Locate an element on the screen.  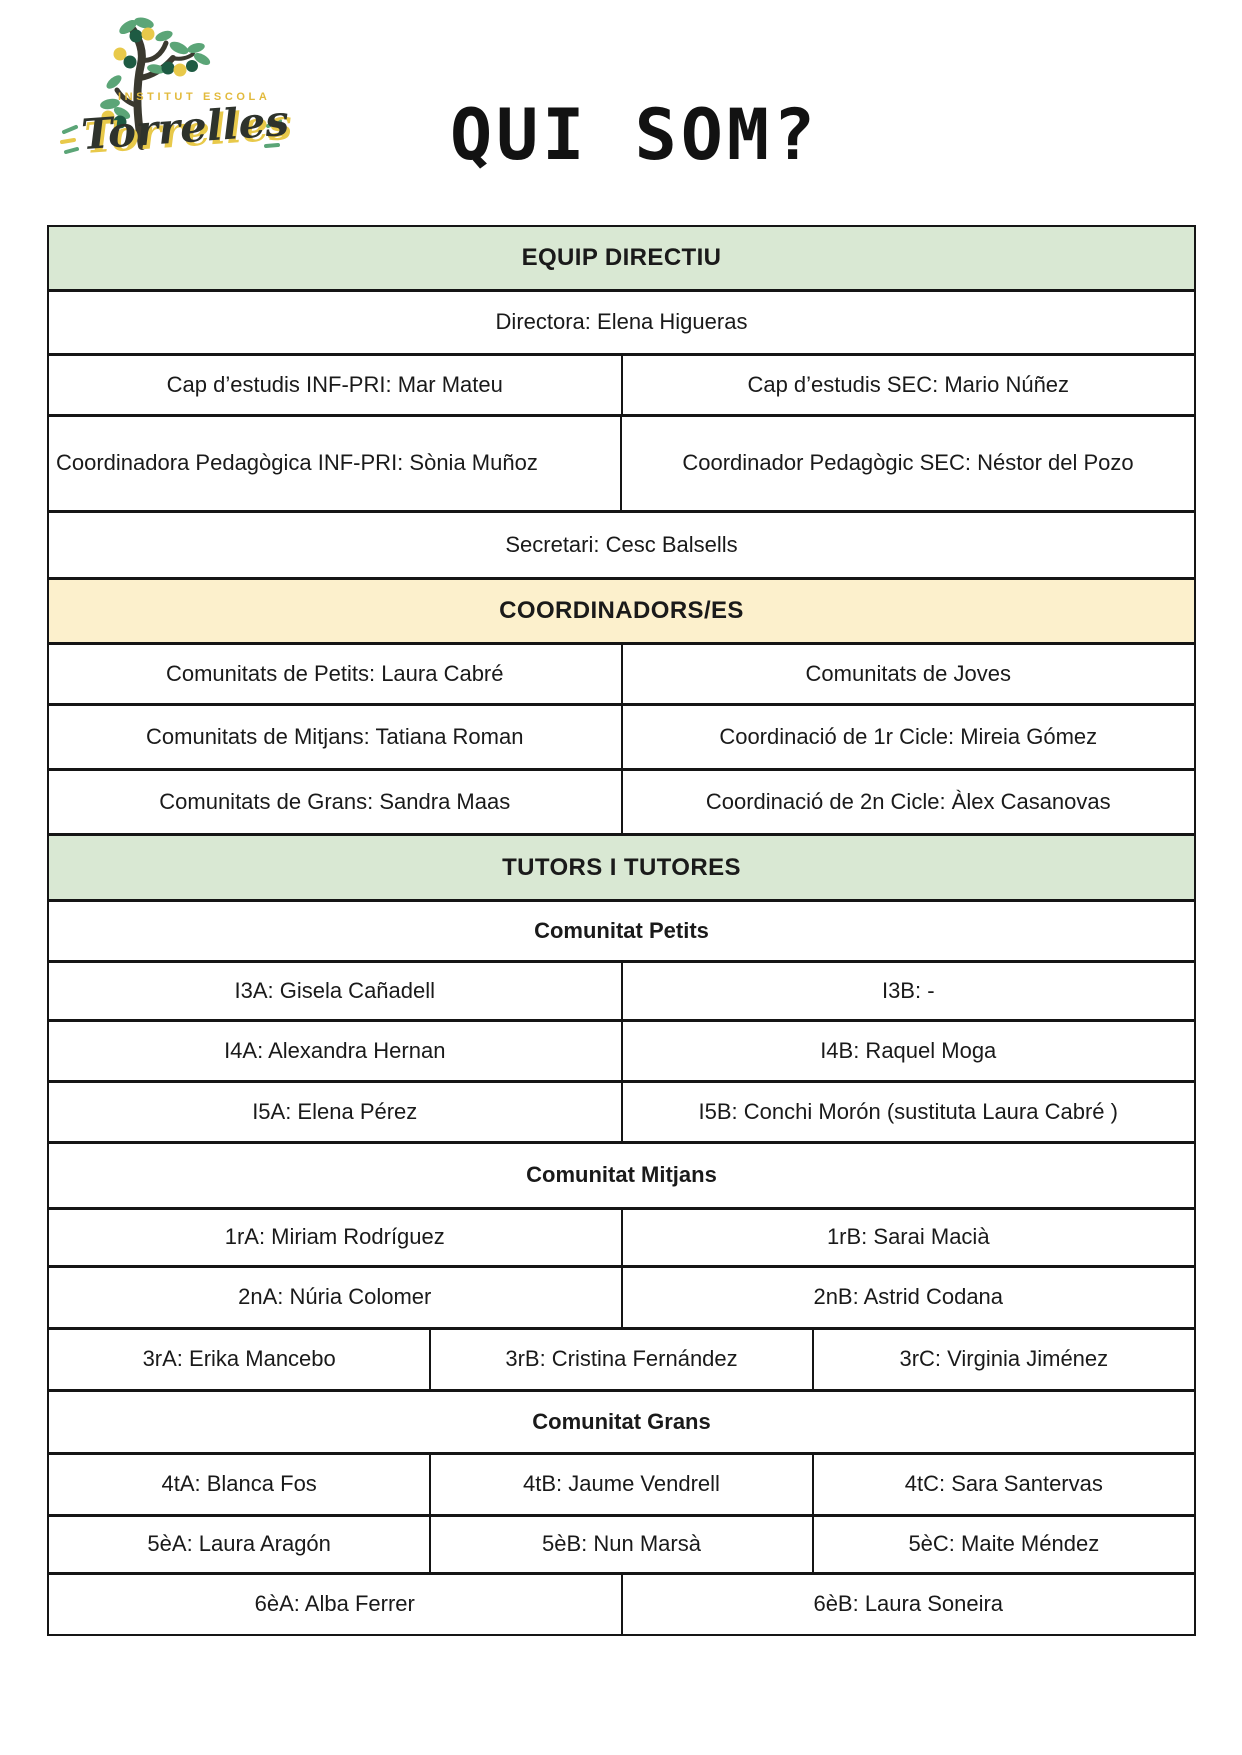
cell-3rc: 3rC: Virginia Jiménez is located at coordinates (1002, 1359).